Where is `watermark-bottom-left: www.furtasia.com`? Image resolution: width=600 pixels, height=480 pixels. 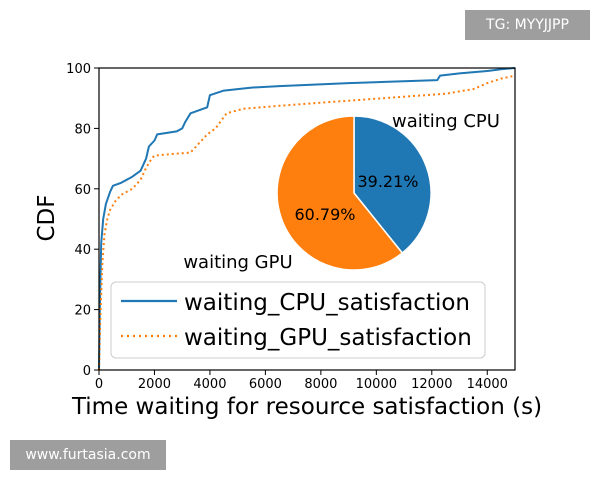 watermark-bottom-left: www.furtasia.com is located at coordinates (88, 455).